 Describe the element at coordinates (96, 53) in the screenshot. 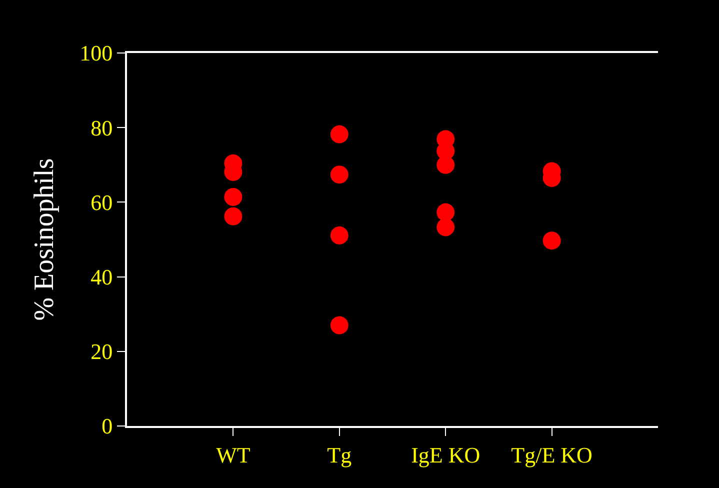

I see `y-tick-label: 100` at that location.